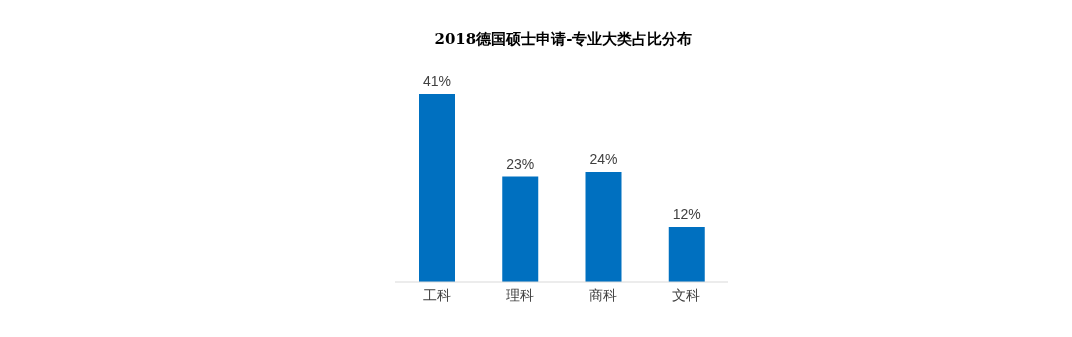 The width and height of the screenshot is (1072, 337). Describe the element at coordinates (603, 294) in the screenshot. I see `x-tick-label: 商科` at that location.